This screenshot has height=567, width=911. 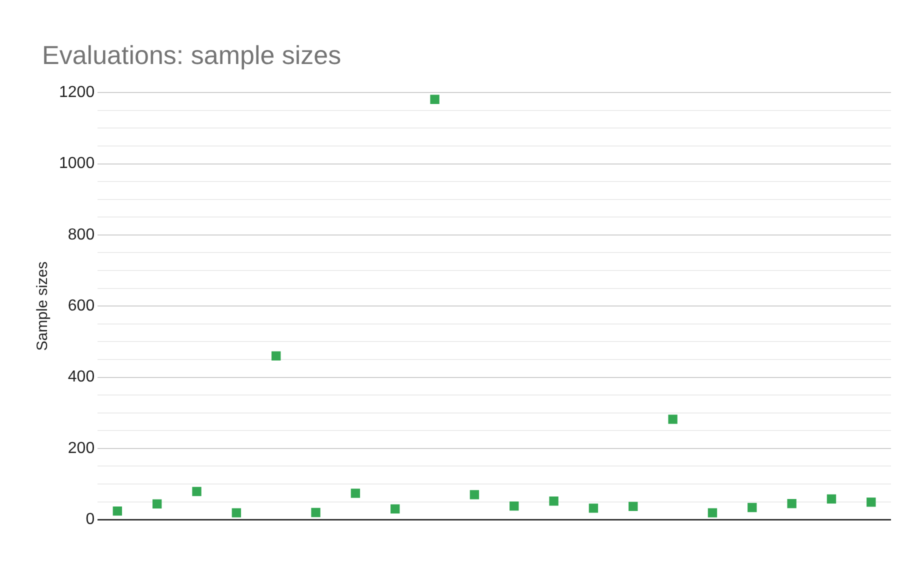 What do you see at coordinates (77, 163) in the screenshot?
I see `y-tick-label: 1000` at bounding box center [77, 163].